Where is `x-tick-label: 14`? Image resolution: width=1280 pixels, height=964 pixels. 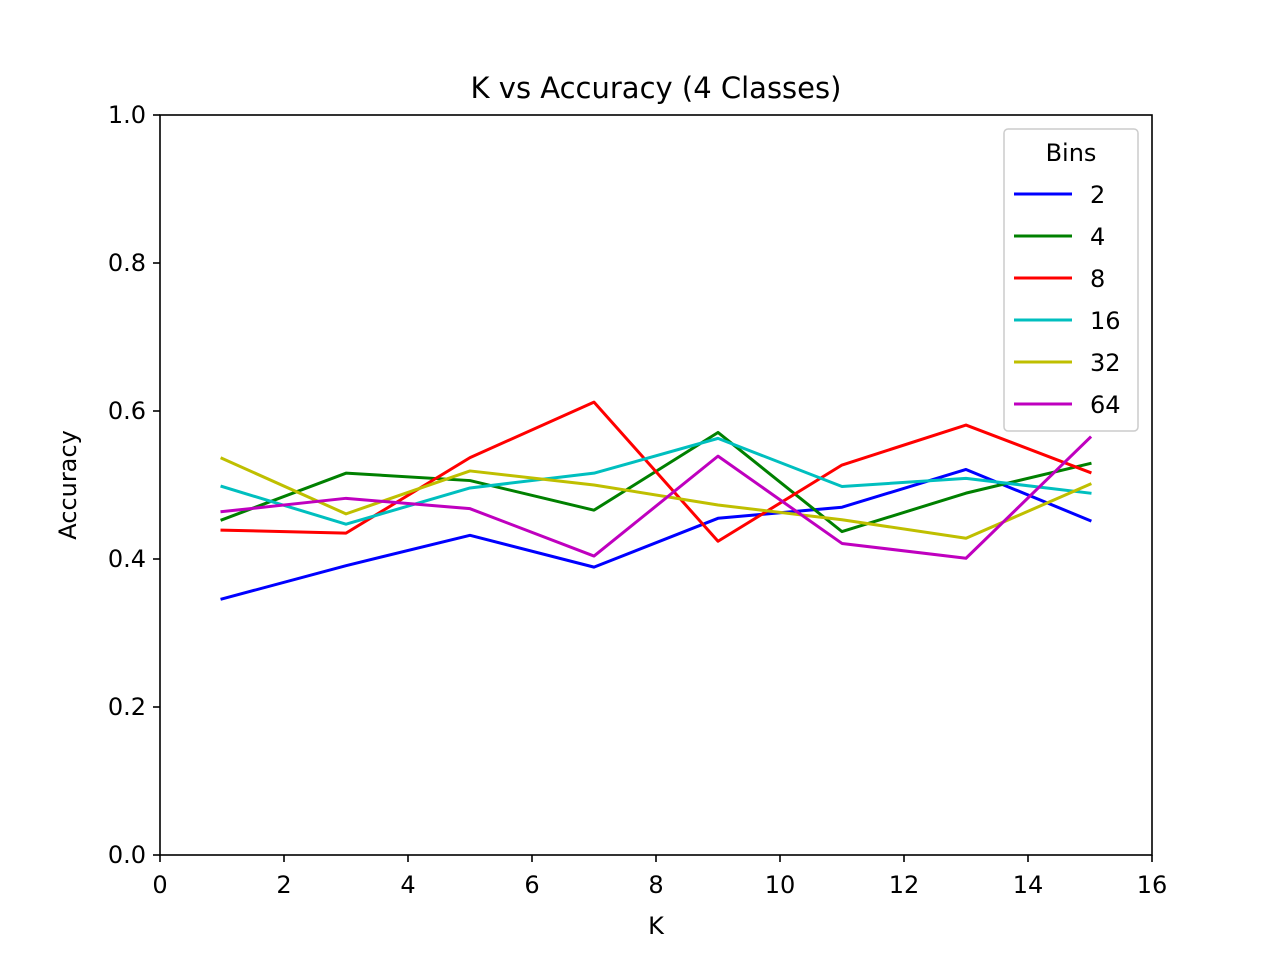
x-tick-label: 14 is located at coordinates (1028, 885).